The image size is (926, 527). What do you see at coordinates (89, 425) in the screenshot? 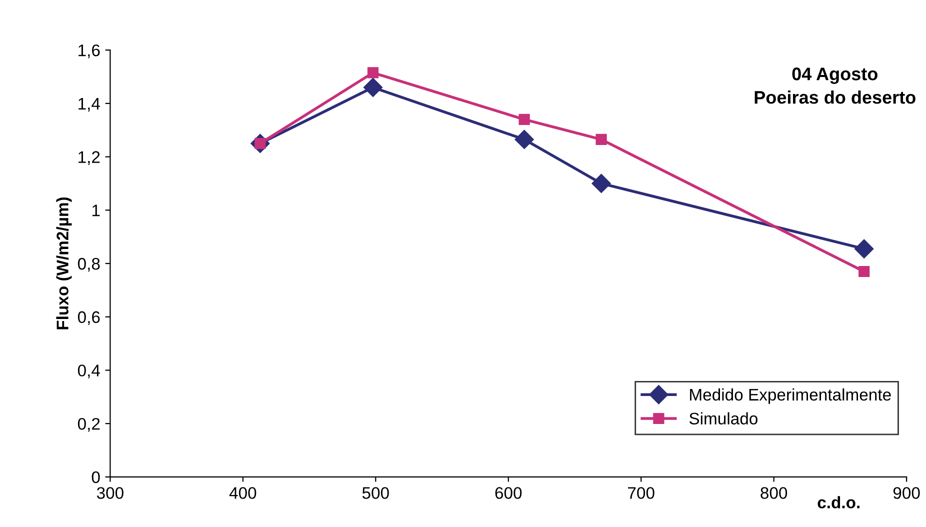
I see `y-tick-label: 0,2` at bounding box center [89, 425].